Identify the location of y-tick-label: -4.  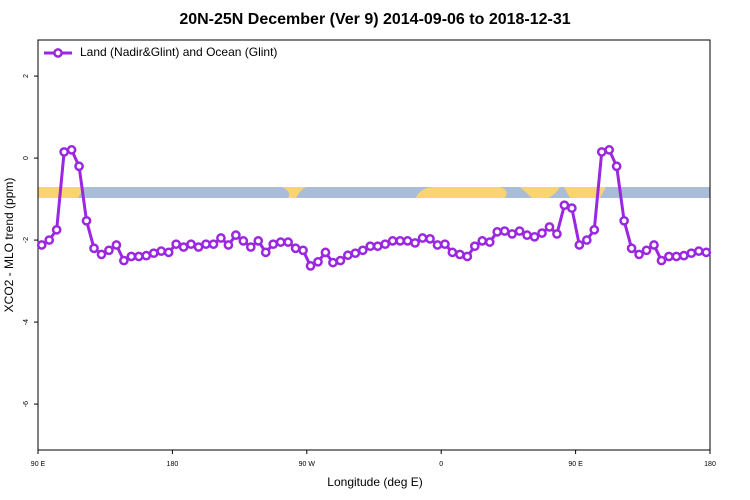
(26, 322).